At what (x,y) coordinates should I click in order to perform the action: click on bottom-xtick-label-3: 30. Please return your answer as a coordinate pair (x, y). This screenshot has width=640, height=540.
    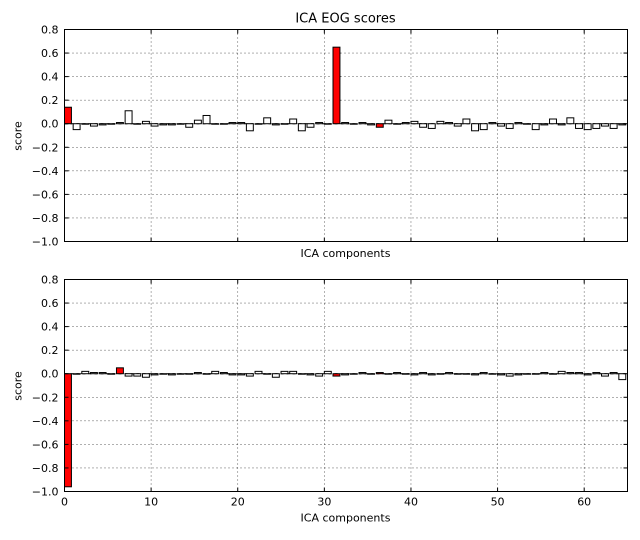
    Looking at the image, I should click on (324, 502).